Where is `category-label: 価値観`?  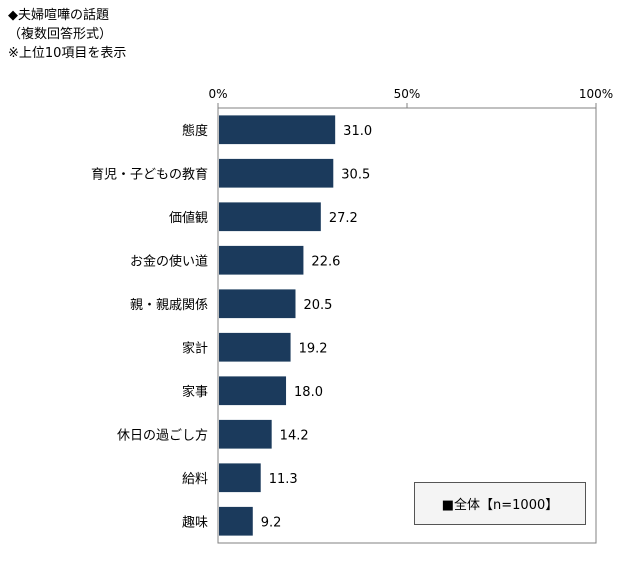
category-label: 価値観 is located at coordinates (188, 218).